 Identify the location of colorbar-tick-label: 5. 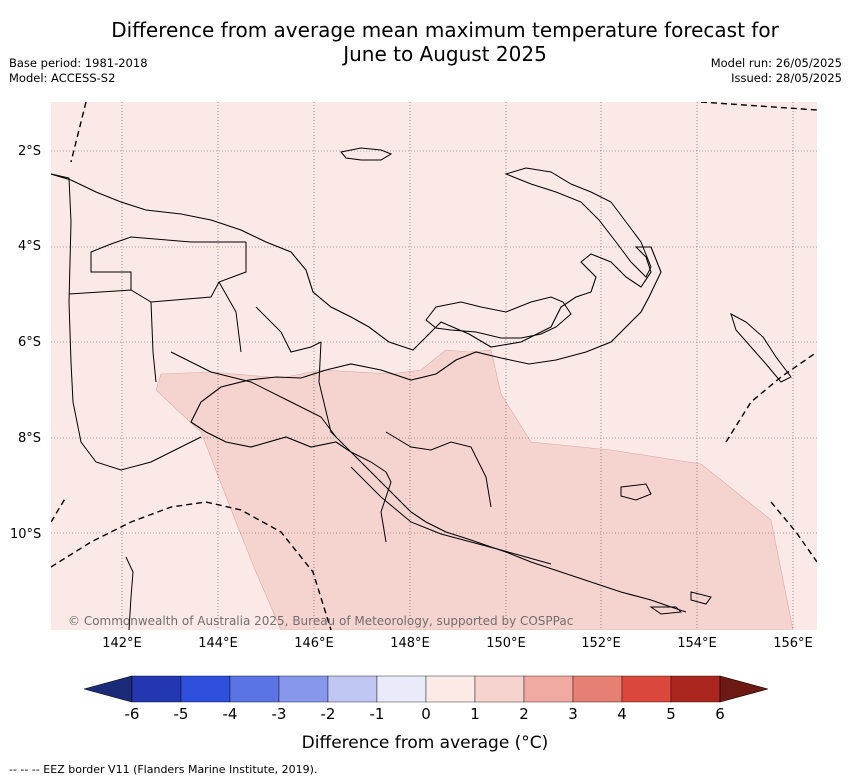
(671, 714).